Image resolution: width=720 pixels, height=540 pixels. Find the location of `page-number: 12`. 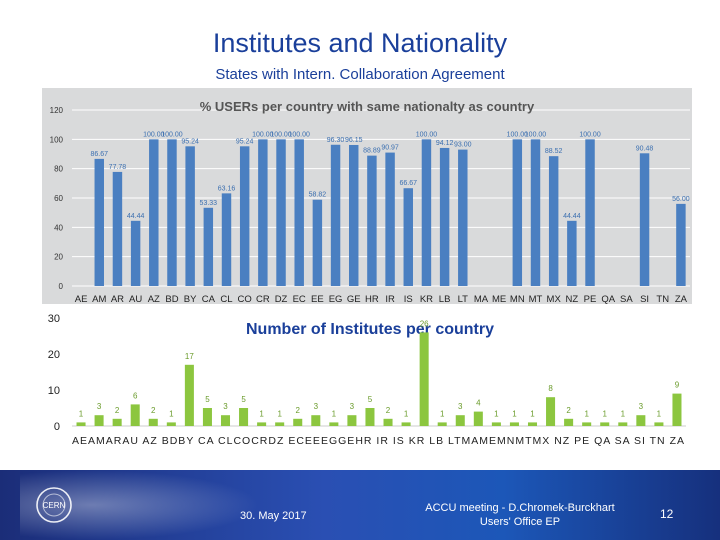

page-number: 12 is located at coordinates (667, 514).